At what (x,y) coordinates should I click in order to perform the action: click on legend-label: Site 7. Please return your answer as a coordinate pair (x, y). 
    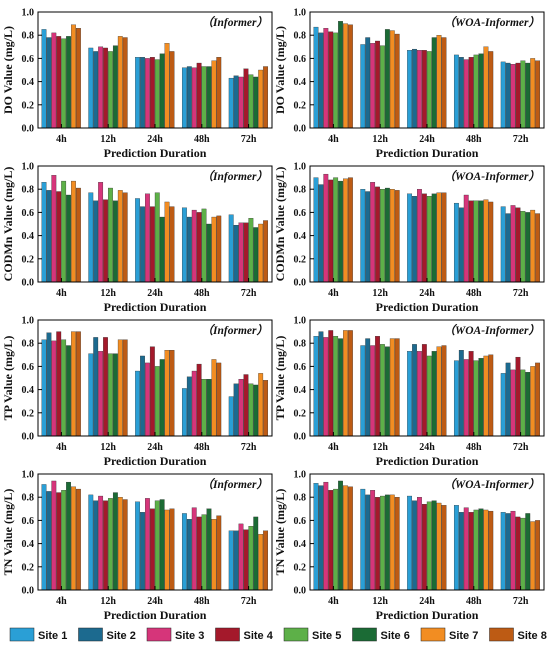
    Looking at the image, I should click on (463, 636).